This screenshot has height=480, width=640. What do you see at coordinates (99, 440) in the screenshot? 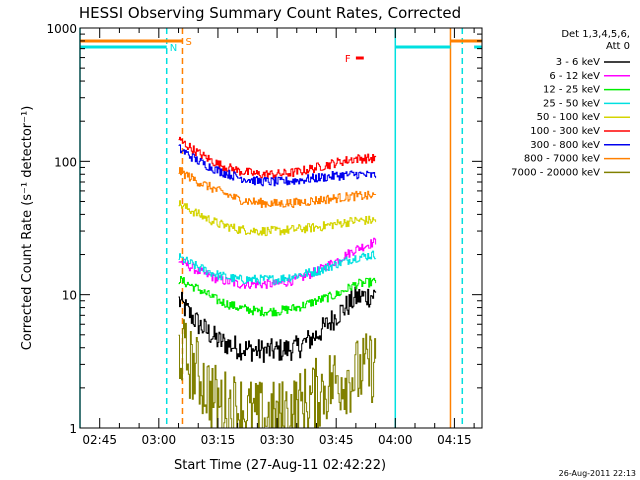
I see `x-tick-label-0: 02:45` at bounding box center [99, 440].